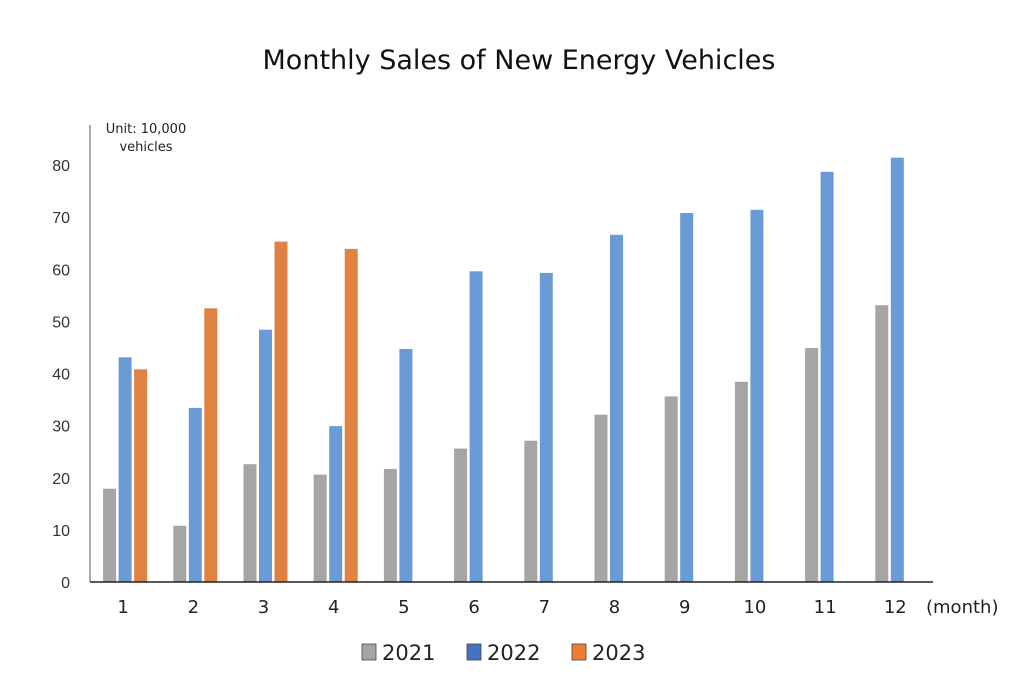  Describe the element at coordinates (61, 166) in the screenshot. I see `y-tick-label: 80` at that location.